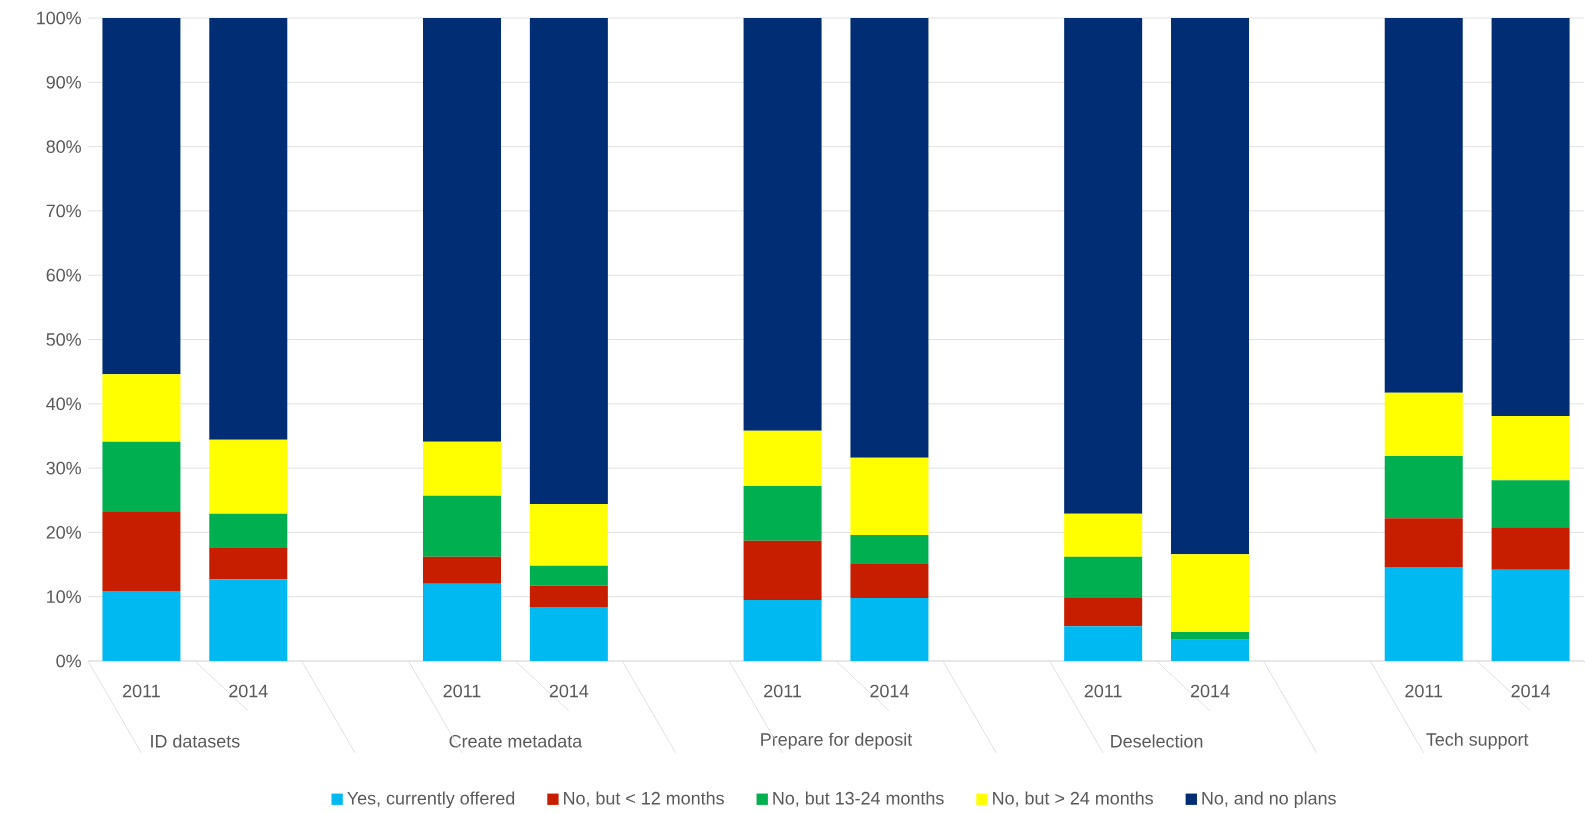  Describe the element at coordinates (59, 18) in the screenshot. I see `y-tick-label: 100%` at that location.